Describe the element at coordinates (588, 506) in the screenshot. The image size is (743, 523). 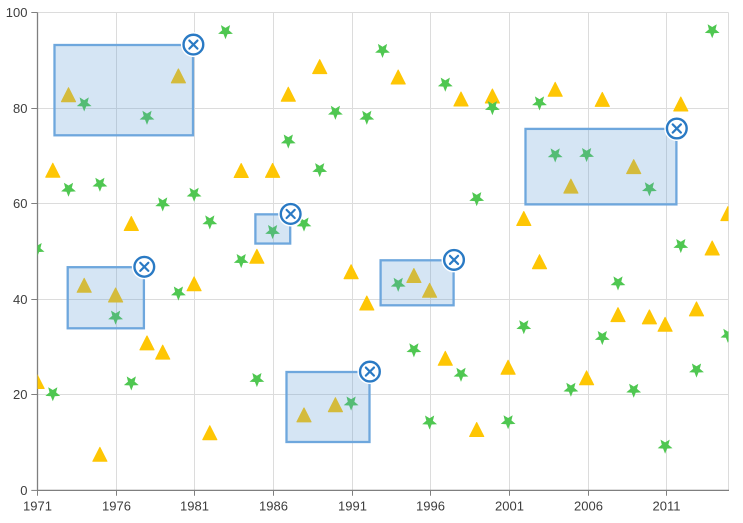
I see `svg-text: 2006` at that location.